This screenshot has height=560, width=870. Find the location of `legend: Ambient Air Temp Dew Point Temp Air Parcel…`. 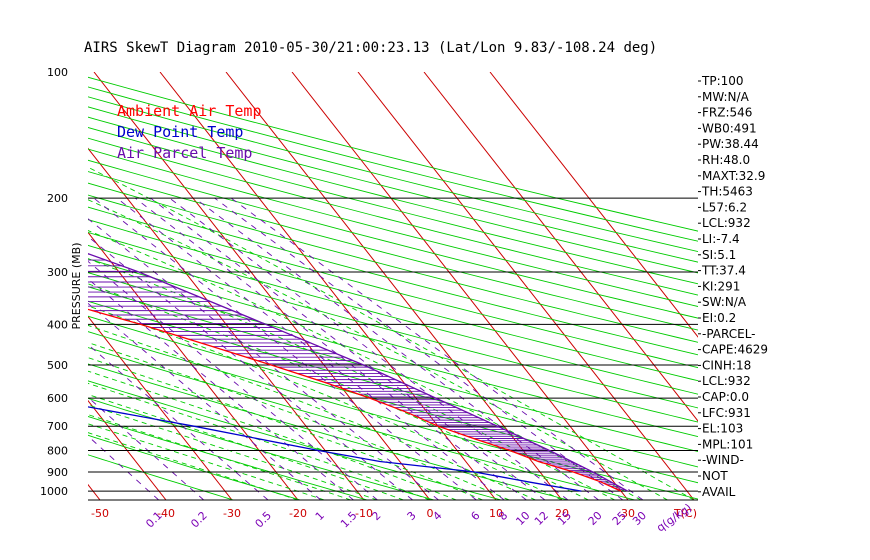

legend: Ambient Air Temp Dew Point Temp Air Parcel… is located at coordinates (189, 132).